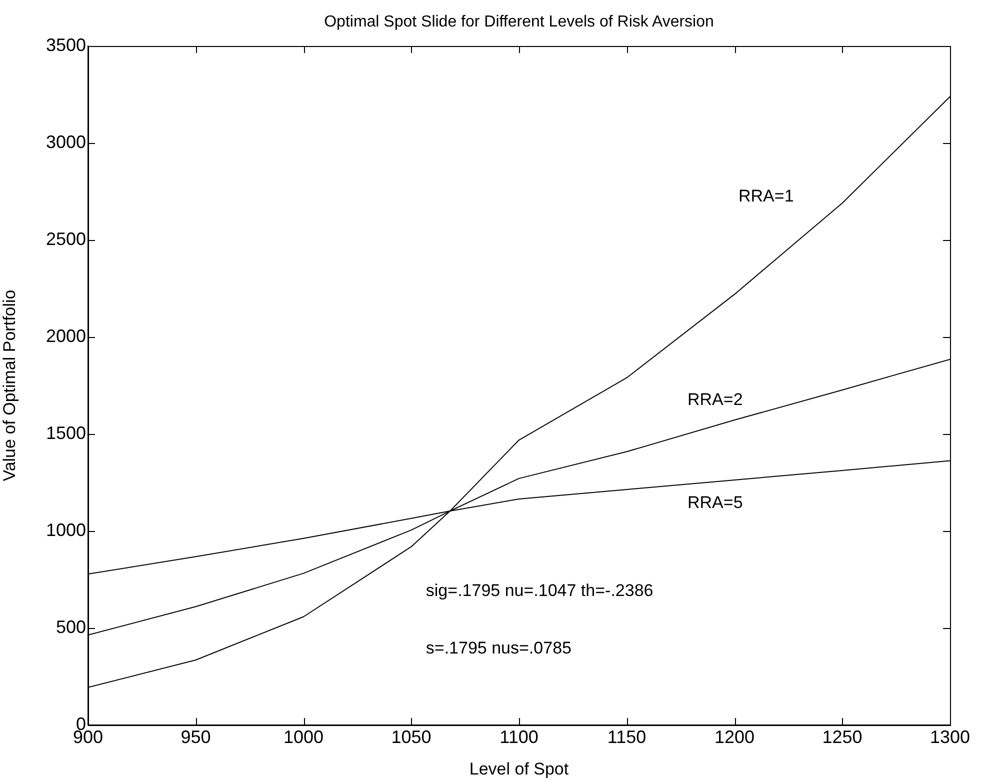 The image size is (982, 780). What do you see at coordinates (66, 44) in the screenshot?
I see `y-tick-label: 3500` at bounding box center [66, 44].